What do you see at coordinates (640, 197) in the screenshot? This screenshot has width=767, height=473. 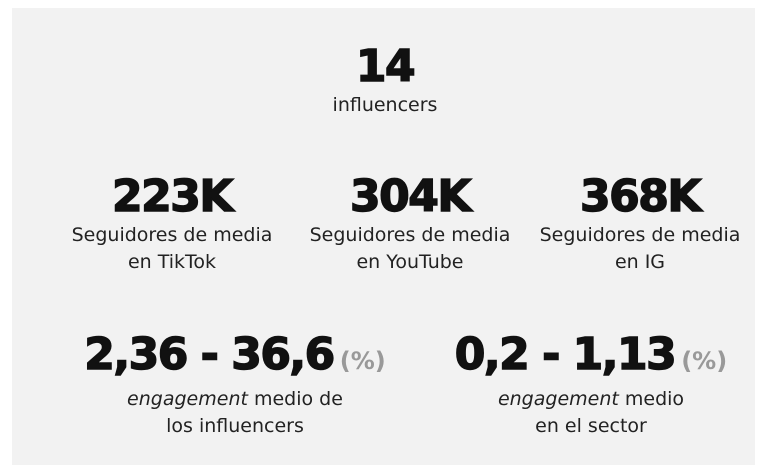 I see `stat-value: 368K` at bounding box center [640, 197].